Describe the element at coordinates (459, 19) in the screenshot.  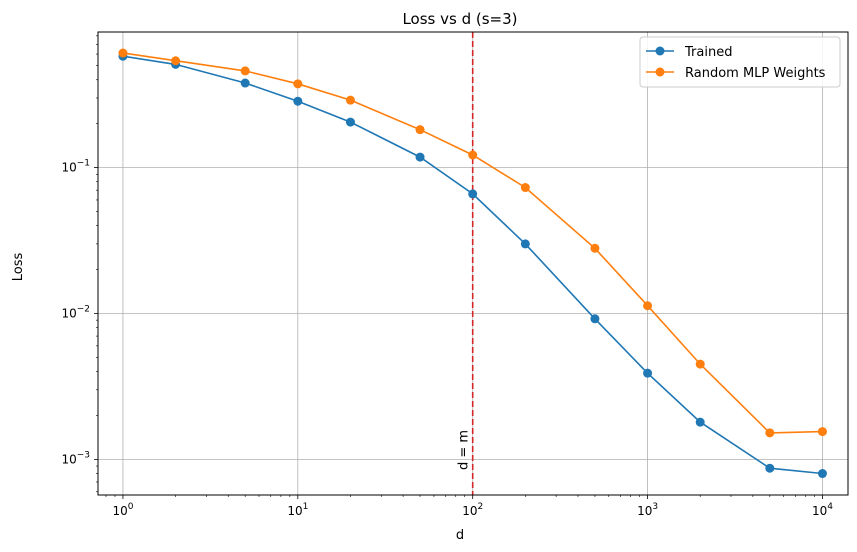
I see `chart-title: Loss vs d (s=3)` at that location.